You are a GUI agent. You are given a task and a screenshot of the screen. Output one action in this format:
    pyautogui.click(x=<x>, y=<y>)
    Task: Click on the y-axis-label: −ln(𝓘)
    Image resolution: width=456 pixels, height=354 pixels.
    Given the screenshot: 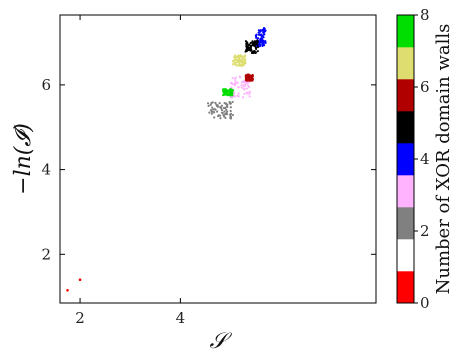 What is the action you would take?
    pyautogui.click(x=23, y=159)
    